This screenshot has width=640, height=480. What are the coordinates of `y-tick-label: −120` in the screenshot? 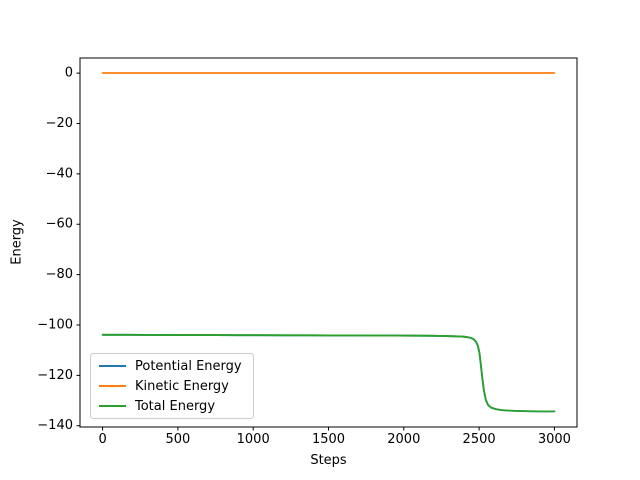 It's located at (55, 375).